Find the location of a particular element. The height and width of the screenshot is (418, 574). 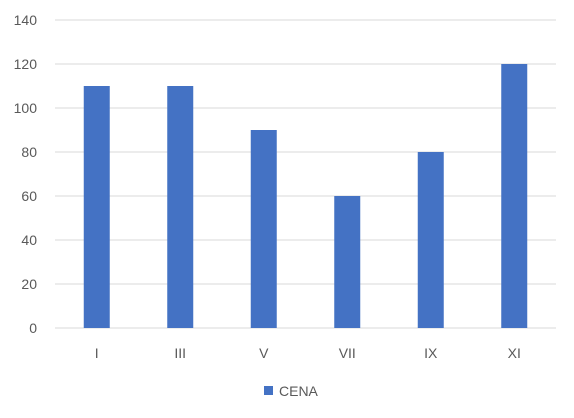

bar-VII is located at coordinates (347, 262).